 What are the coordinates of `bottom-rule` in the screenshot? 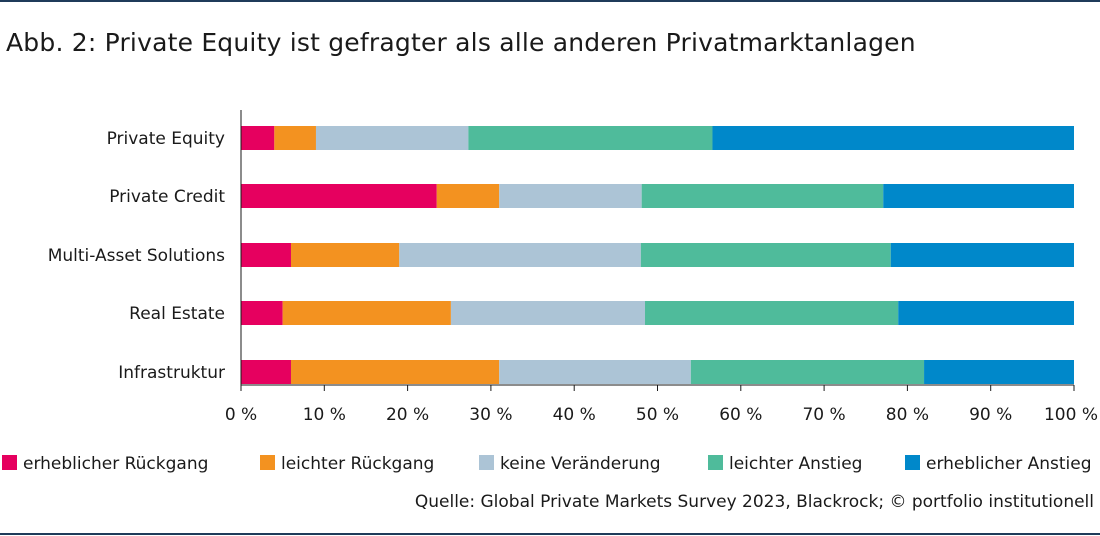 It's located at (550, 534).